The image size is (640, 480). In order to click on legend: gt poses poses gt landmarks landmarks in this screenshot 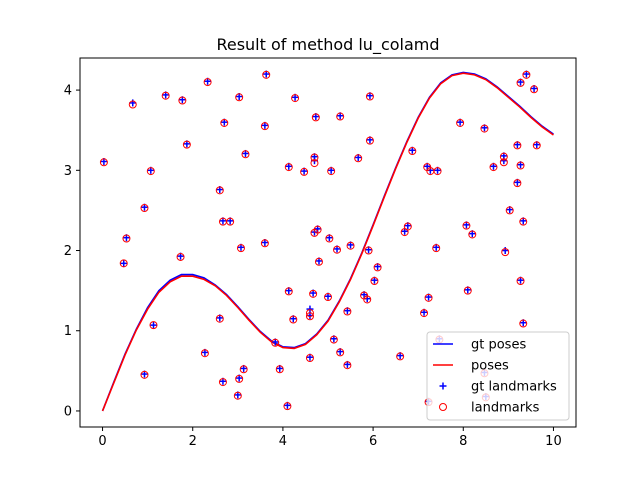, I will do `click(498, 376)`.